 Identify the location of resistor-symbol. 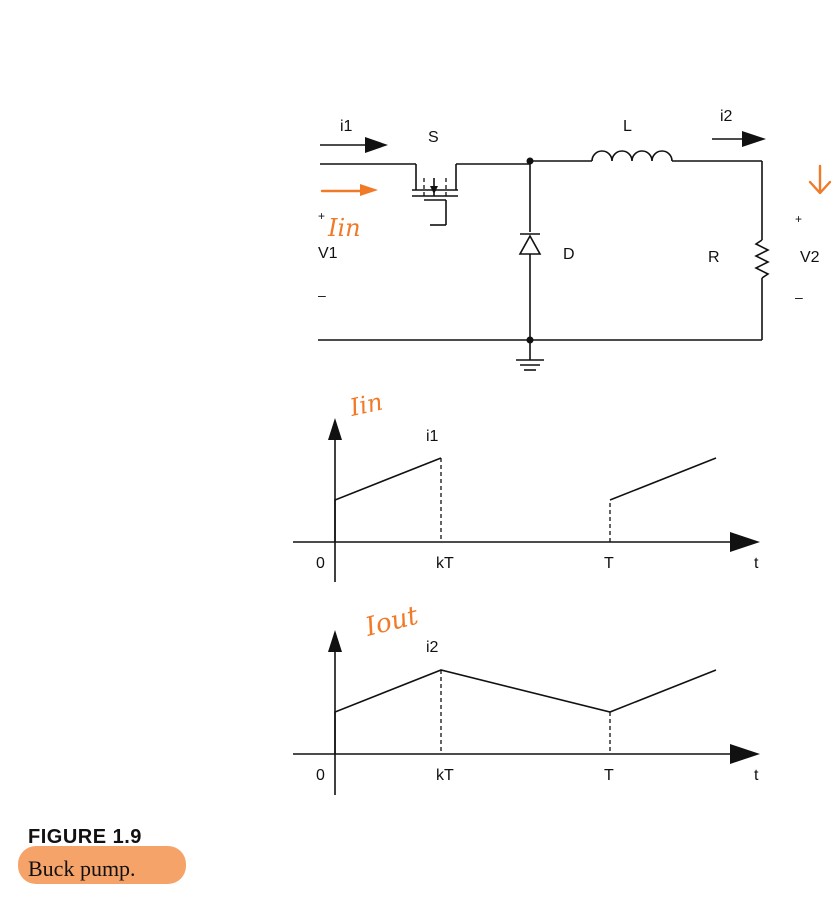
(762, 259).